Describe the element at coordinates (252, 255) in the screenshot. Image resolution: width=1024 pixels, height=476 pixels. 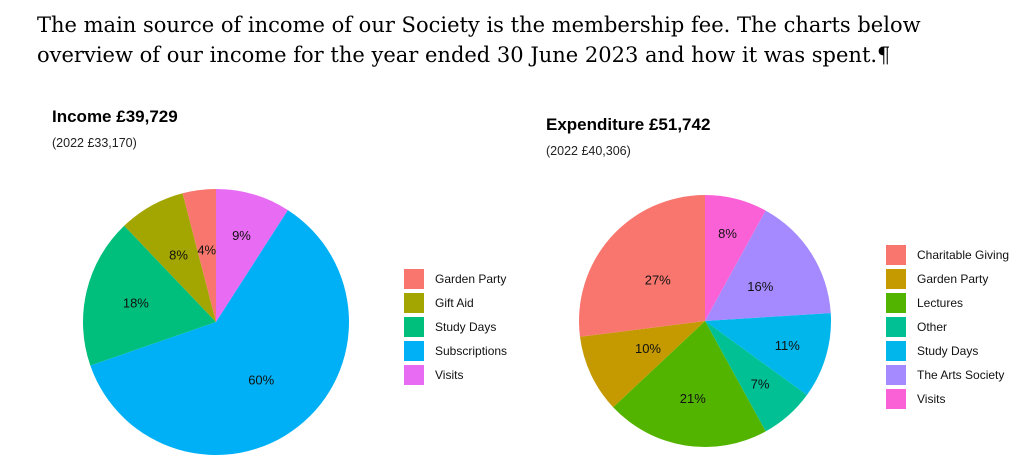
I see `income-slice-visits` at that location.